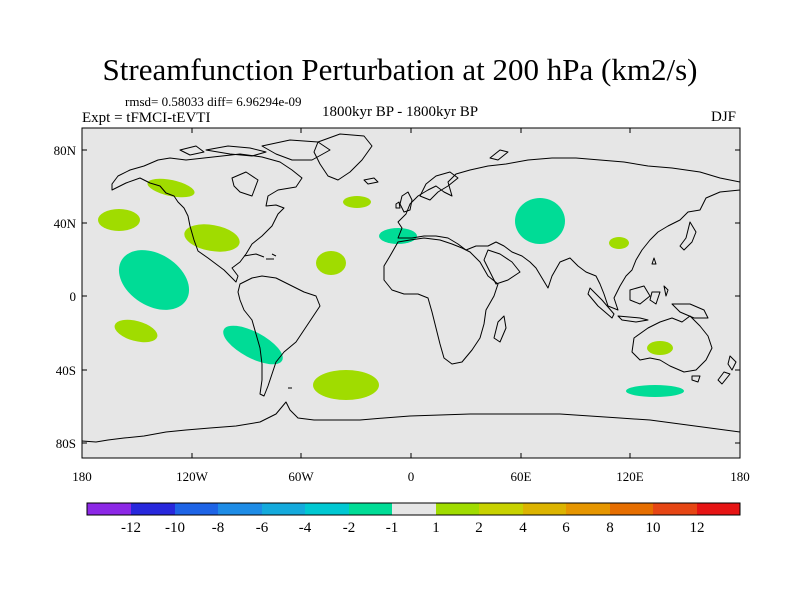  I want to click on coast-north-america, so click(207, 218).